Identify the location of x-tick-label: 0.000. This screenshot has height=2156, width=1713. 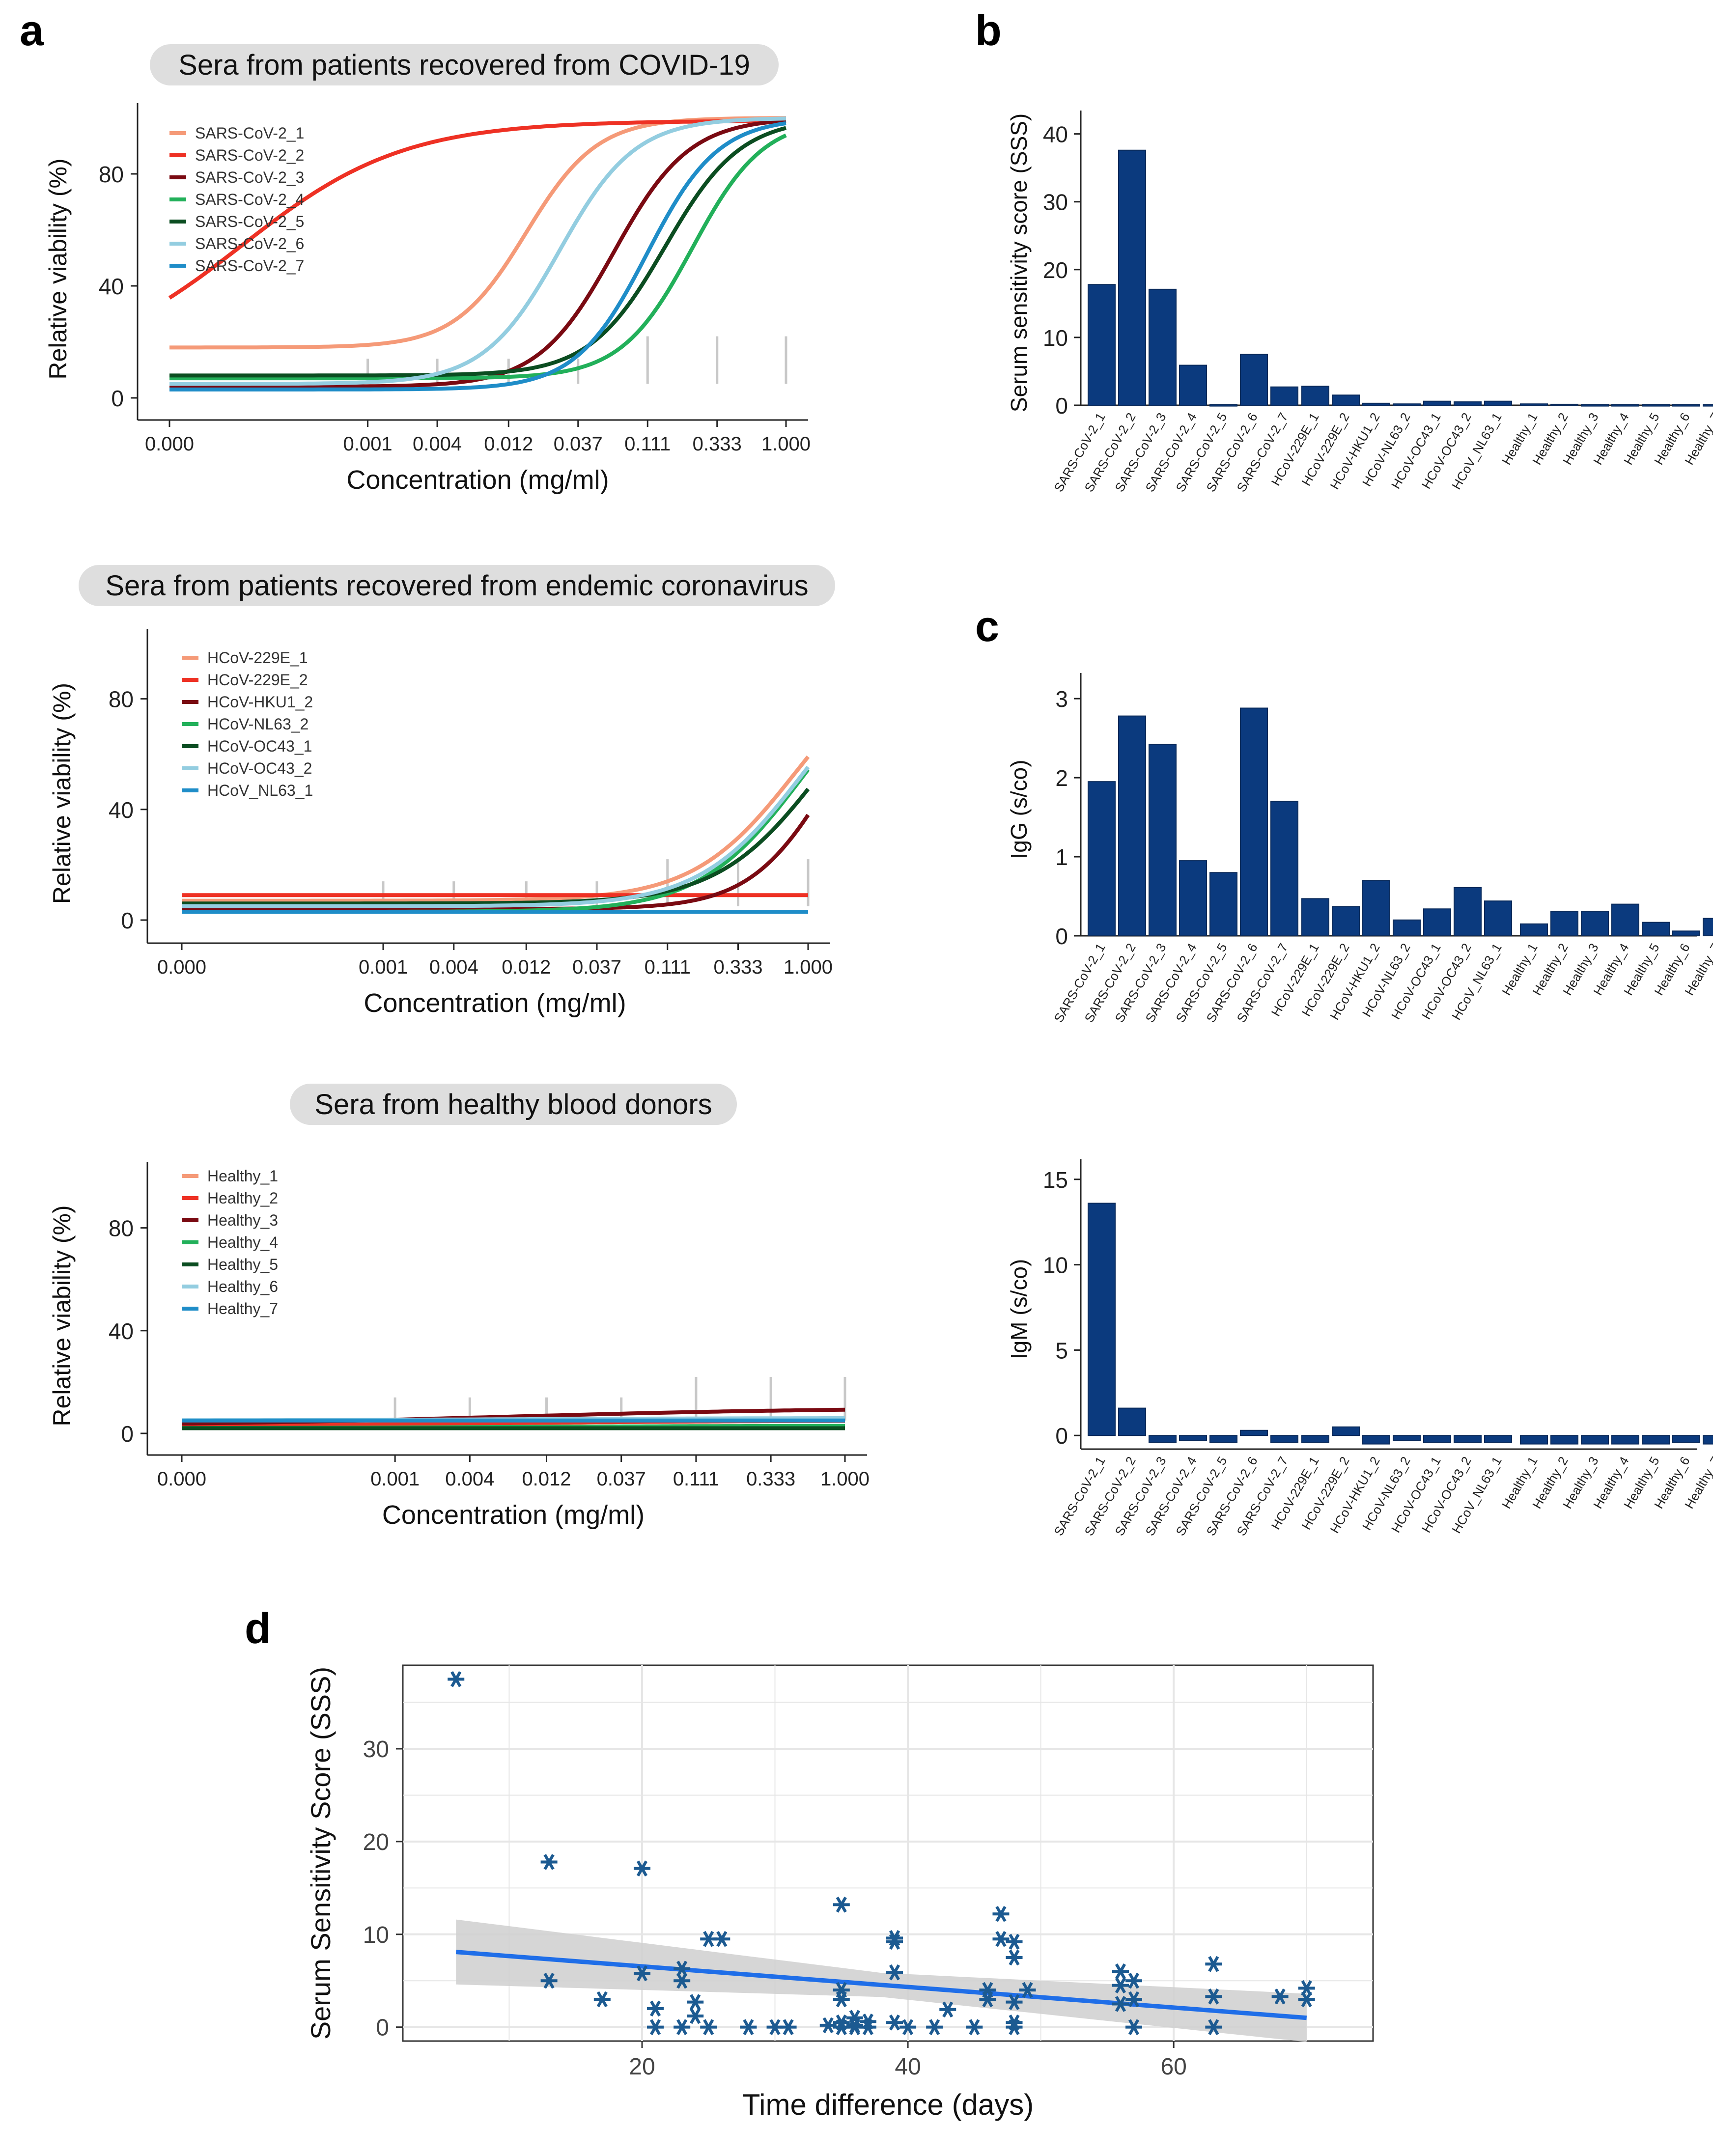
(181, 1479).